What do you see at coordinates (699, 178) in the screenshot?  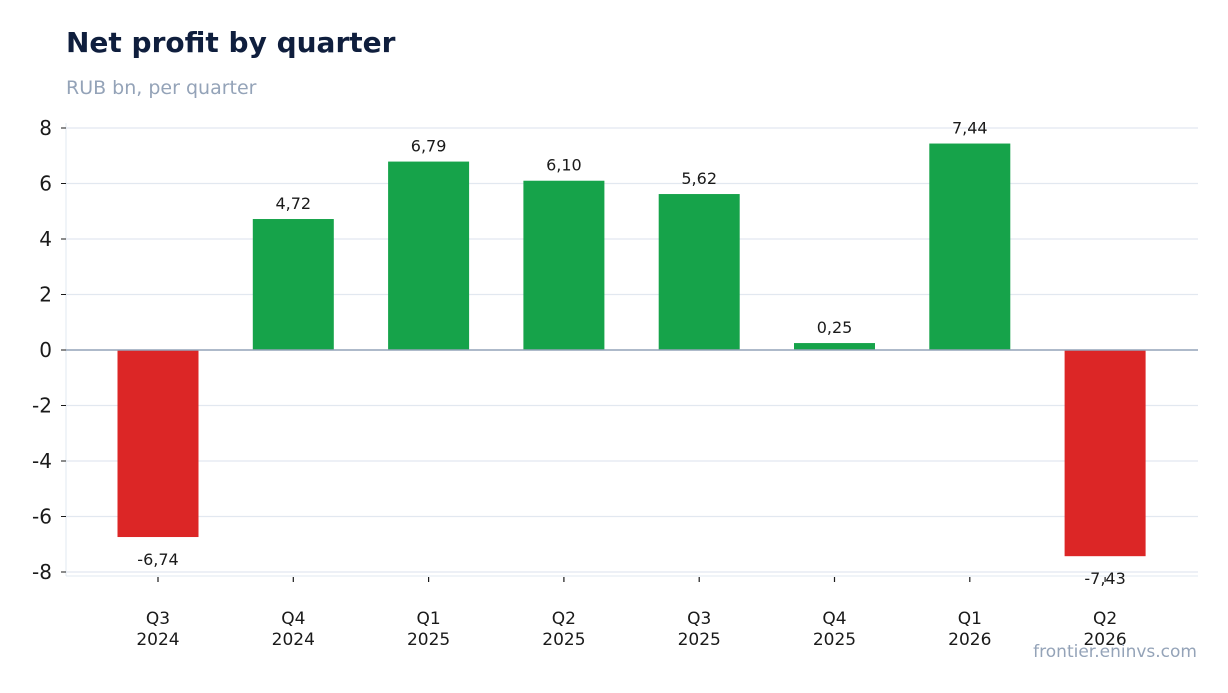 I see `data-label: 5,62` at bounding box center [699, 178].